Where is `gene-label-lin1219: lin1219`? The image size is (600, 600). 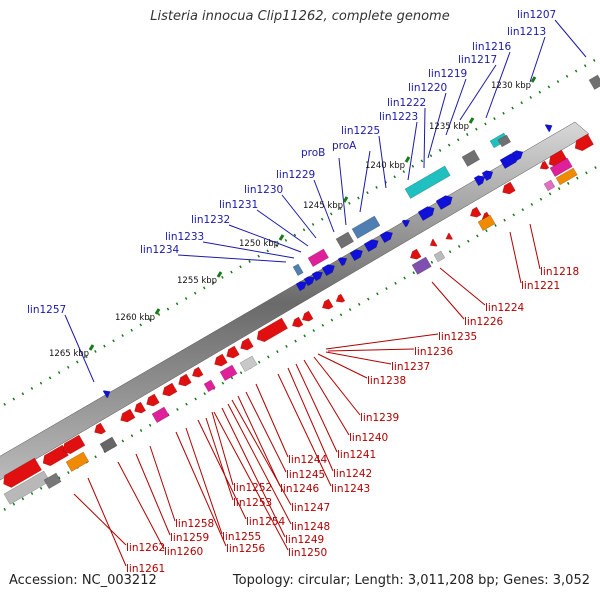
gene-label-lin1219: lin1219 is located at coordinates (447, 74).